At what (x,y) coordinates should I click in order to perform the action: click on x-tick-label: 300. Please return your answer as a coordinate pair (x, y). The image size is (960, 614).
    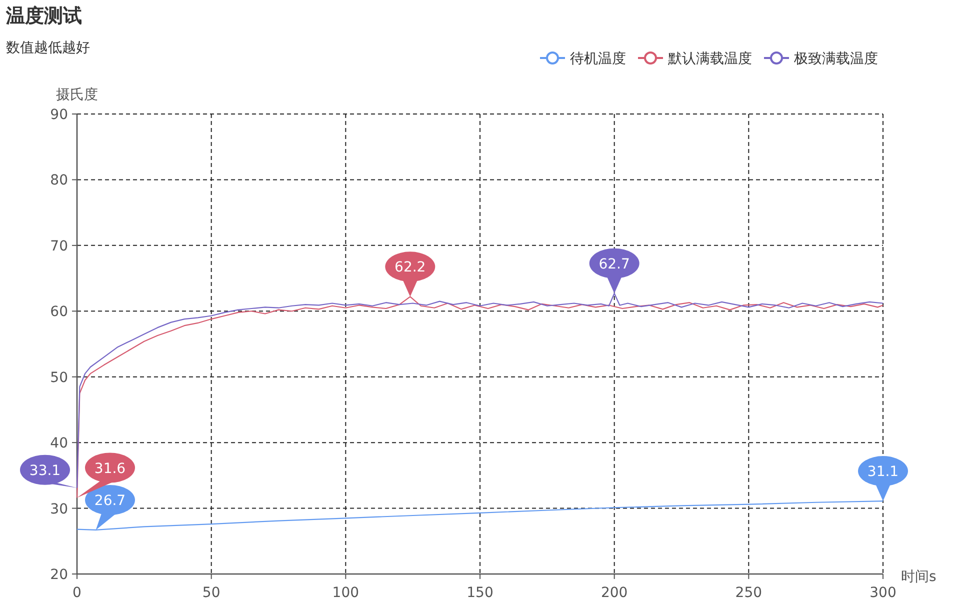
    Looking at the image, I should click on (883, 593).